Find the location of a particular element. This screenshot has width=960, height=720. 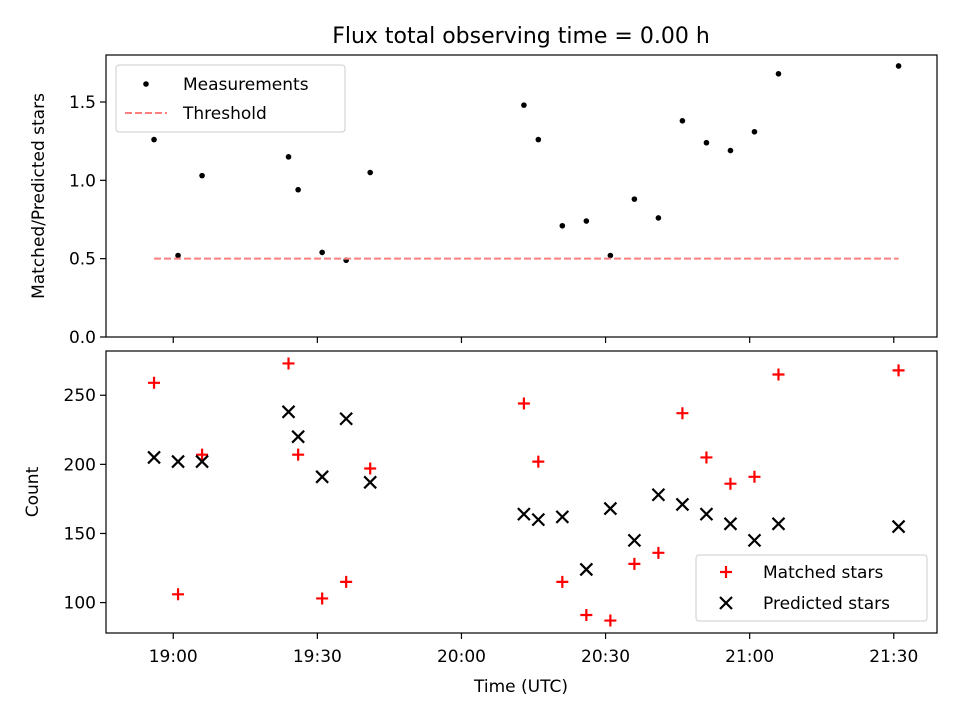

top-y-ticks: 0.0 0.5 1.0 1.5 is located at coordinates (87, 220).